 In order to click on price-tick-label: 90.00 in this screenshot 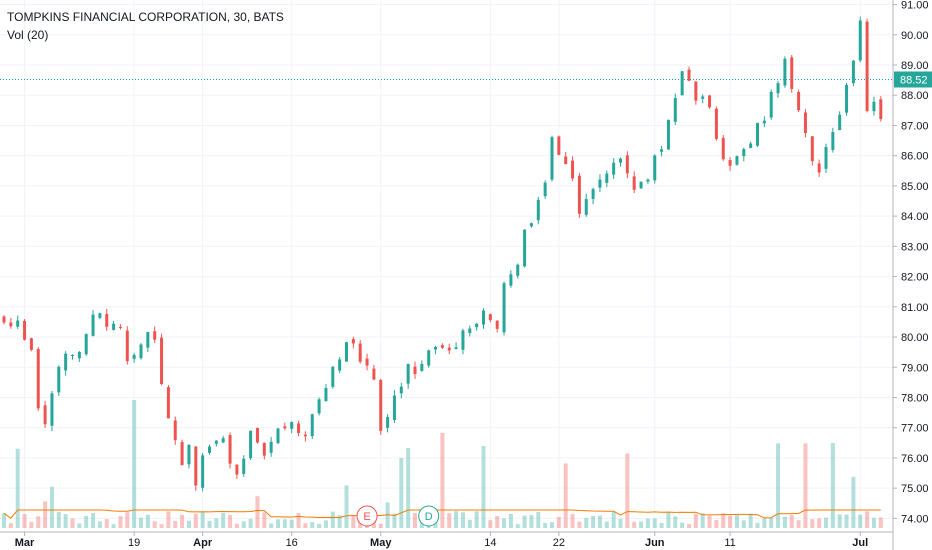, I will do `click(915, 36)`.